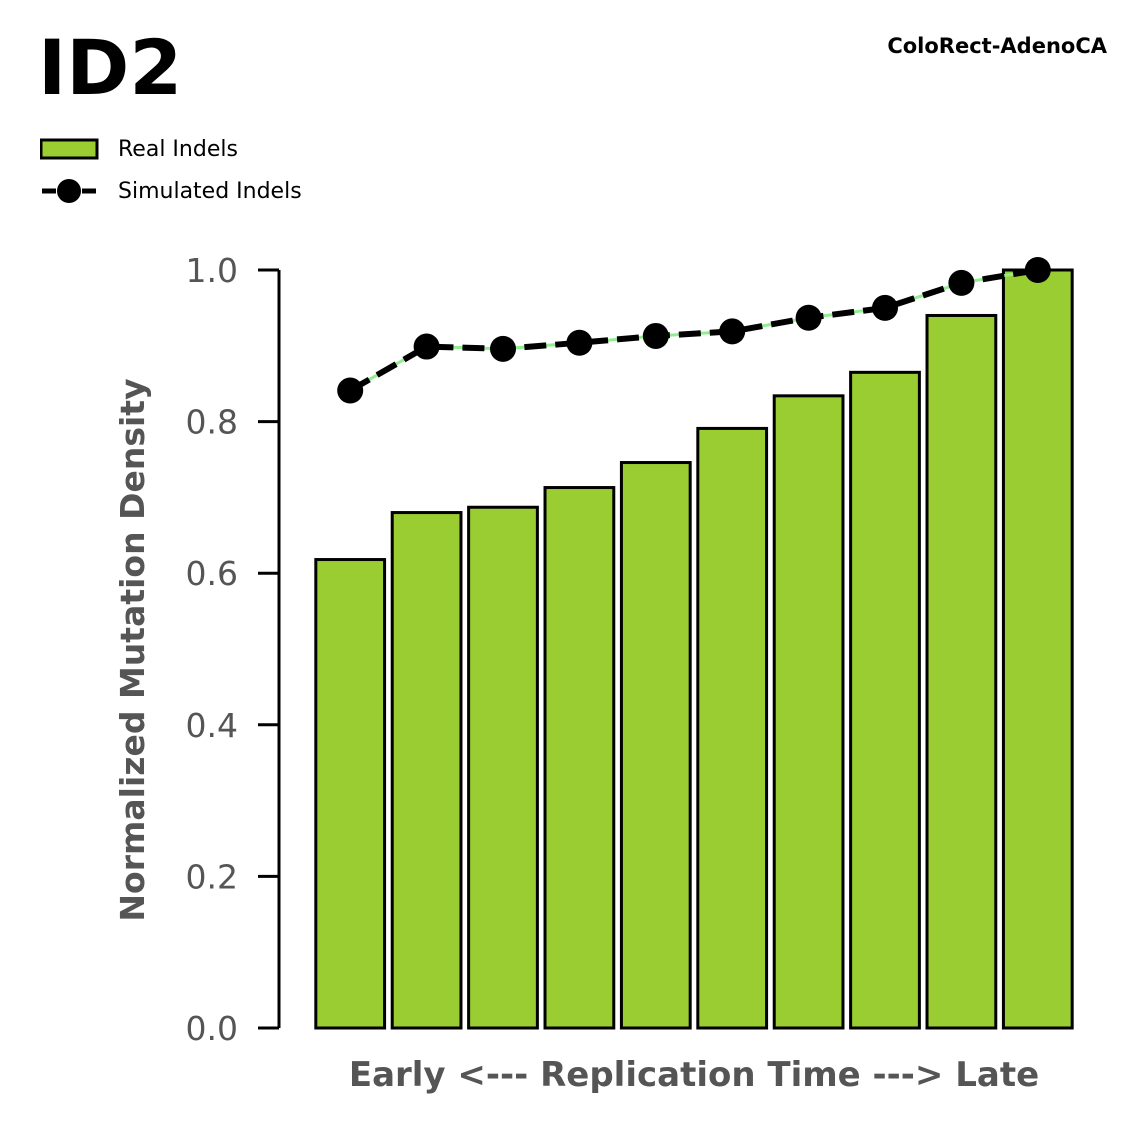 The width and height of the screenshot is (1147, 1125). I want to click on simulated-line-group, so click(694, 330).